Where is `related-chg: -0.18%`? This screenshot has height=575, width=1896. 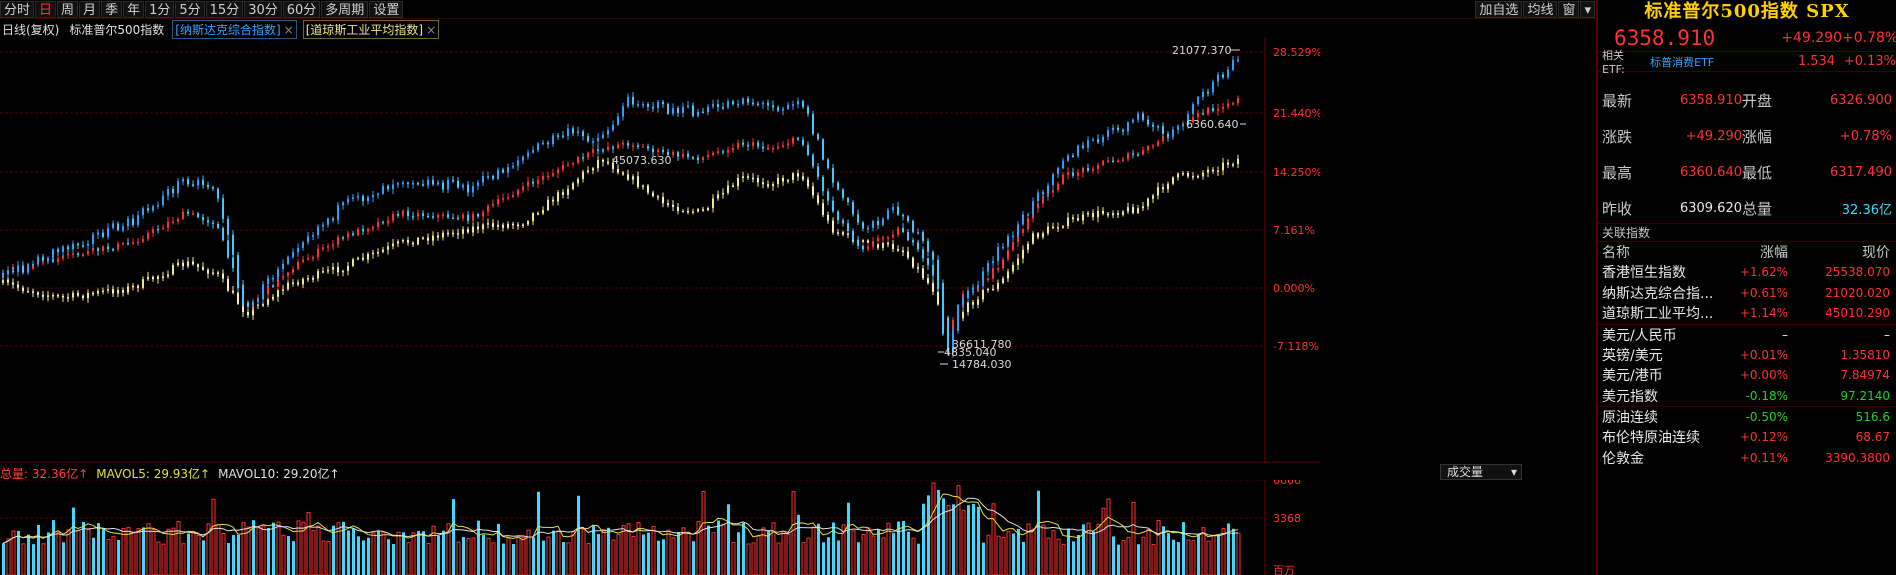
related-chg: -0.18% is located at coordinates (1766, 395).